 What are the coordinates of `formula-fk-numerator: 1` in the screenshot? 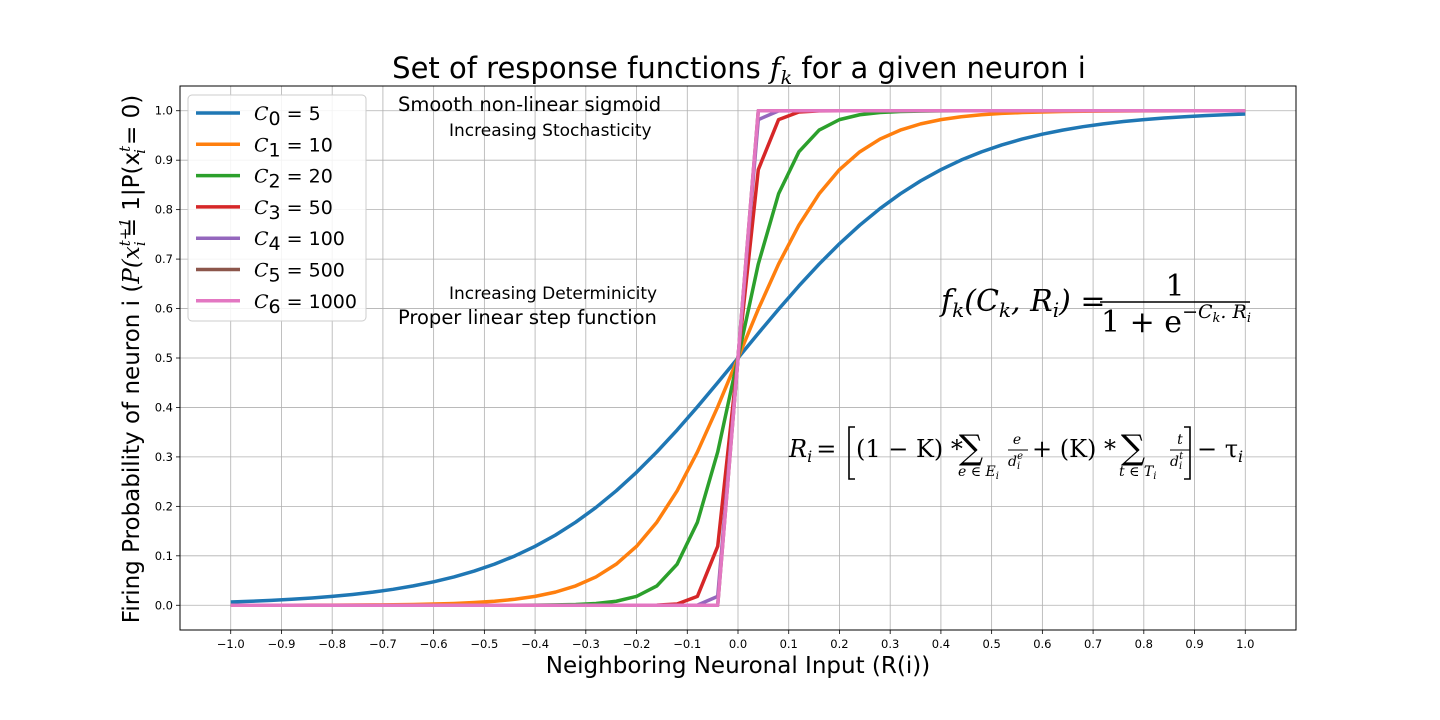 It's located at (1174, 286).